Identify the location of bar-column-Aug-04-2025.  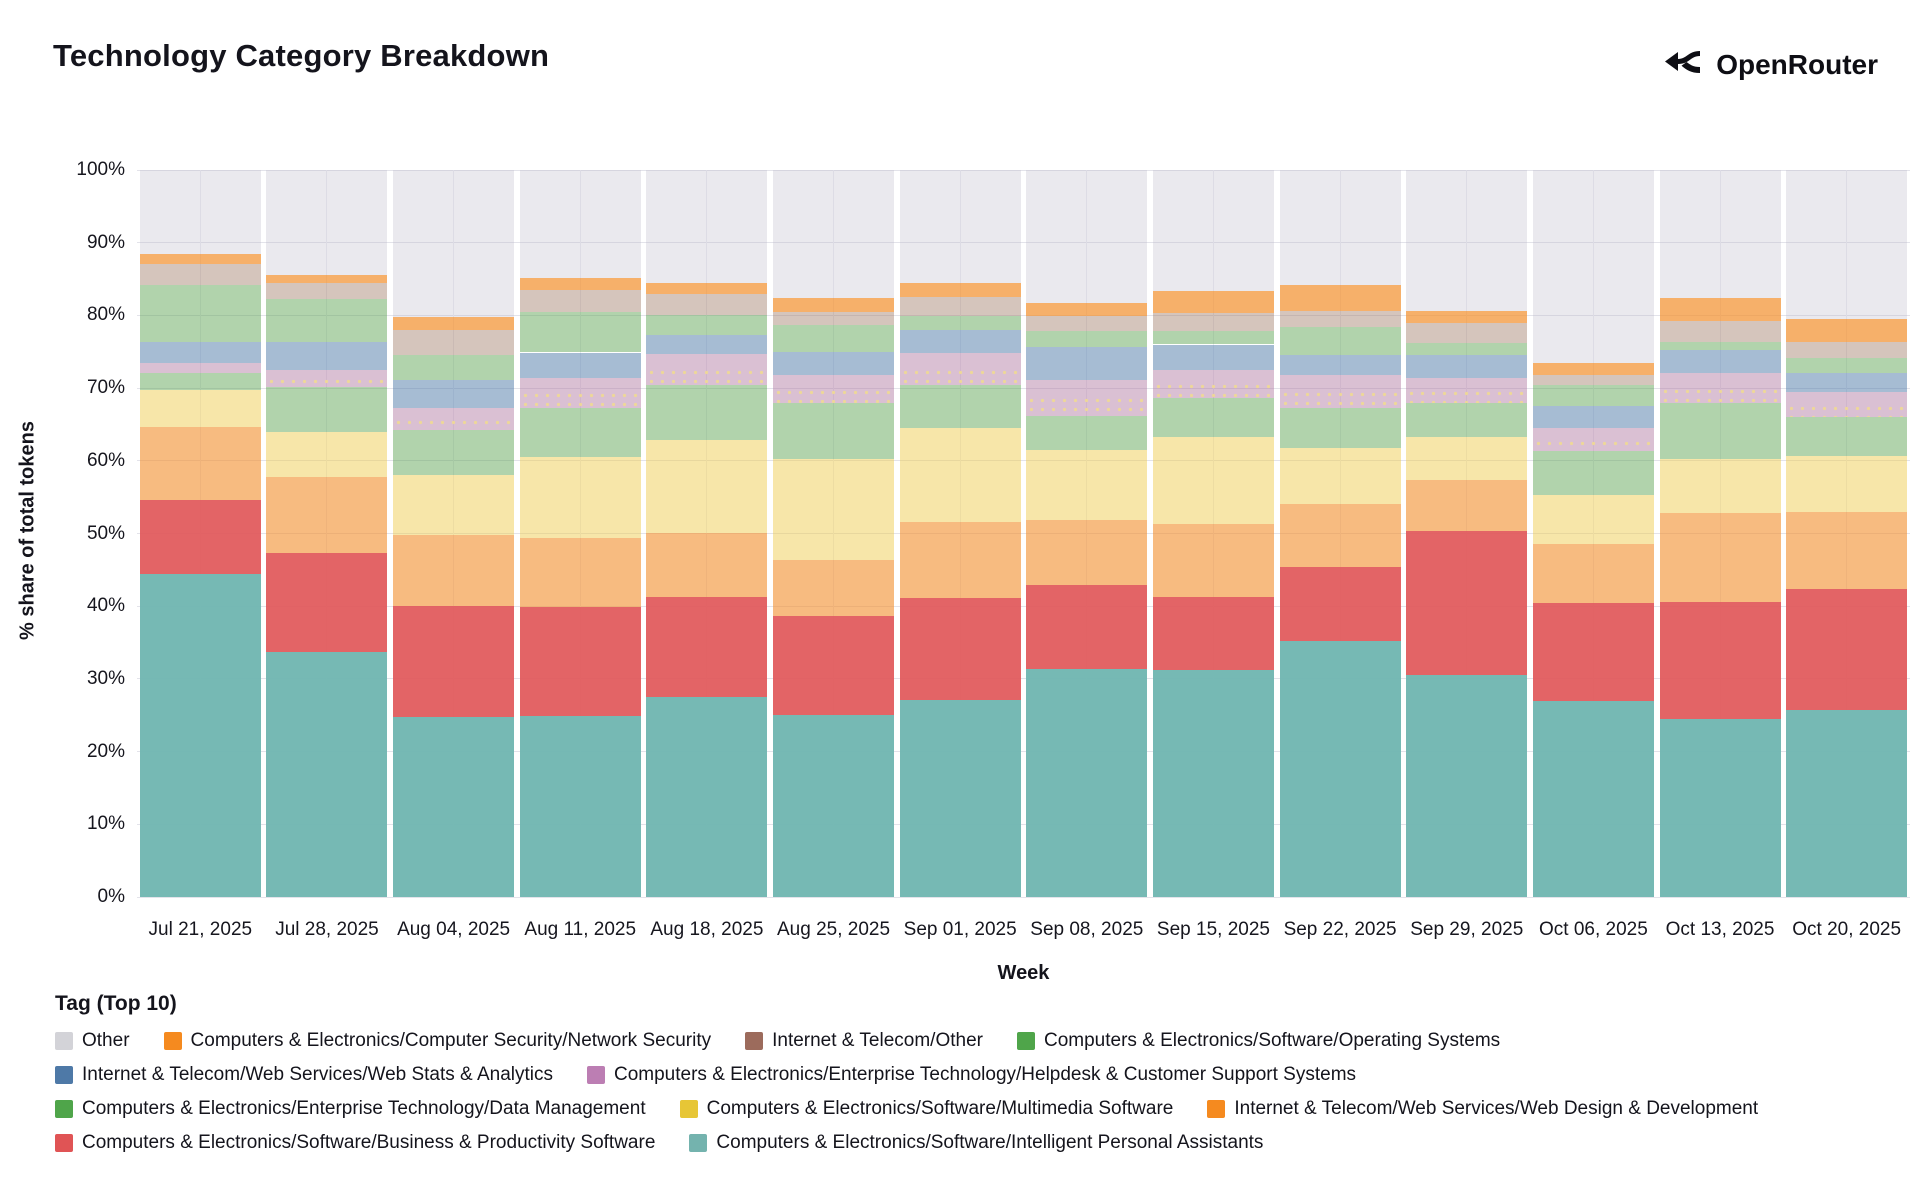
(454, 533).